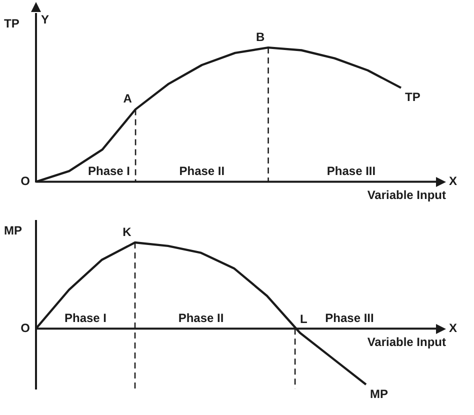 This screenshot has height=415, width=474. Describe the element at coordinates (379, 393) in the screenshot. I see `series-label: MP` at that location.